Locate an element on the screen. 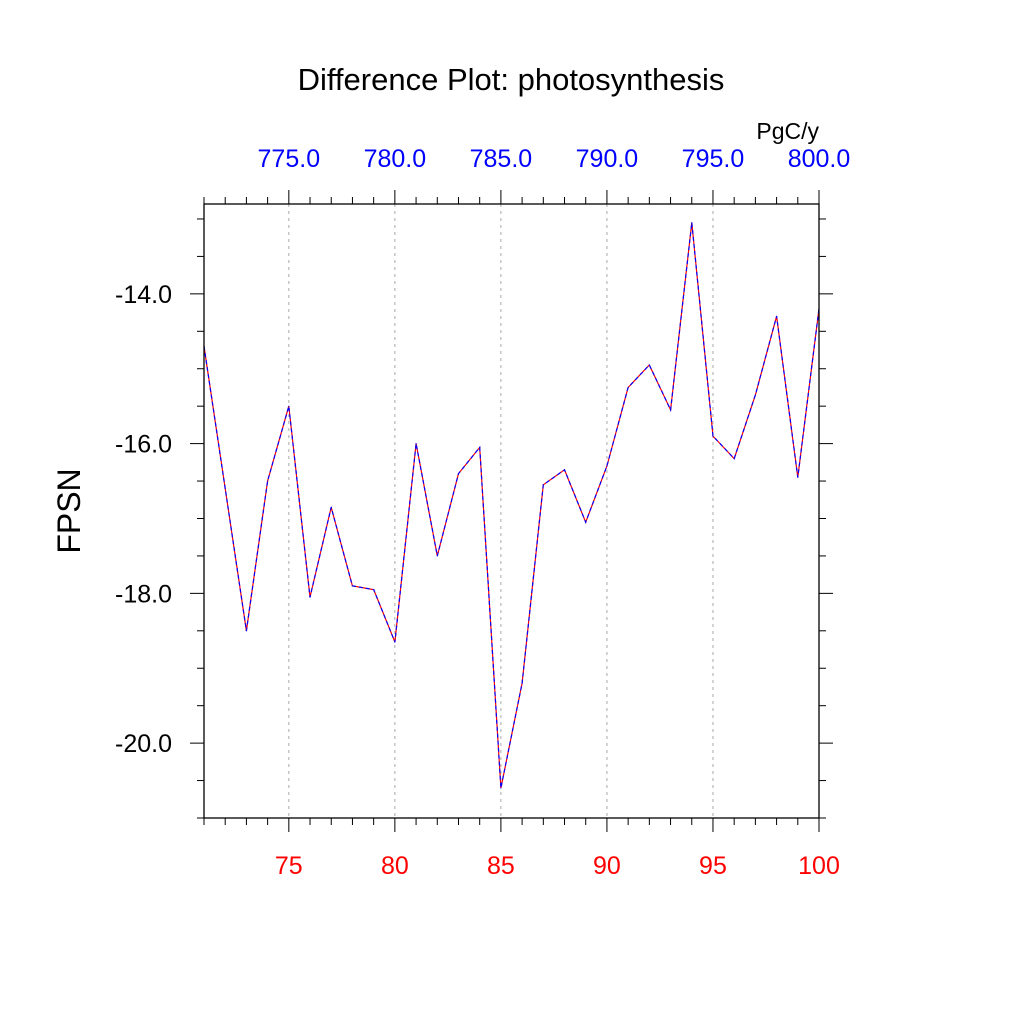 The image size is (1024, 1024). x-tick-label-bottom: 90 is located at coordinates (607, 866).